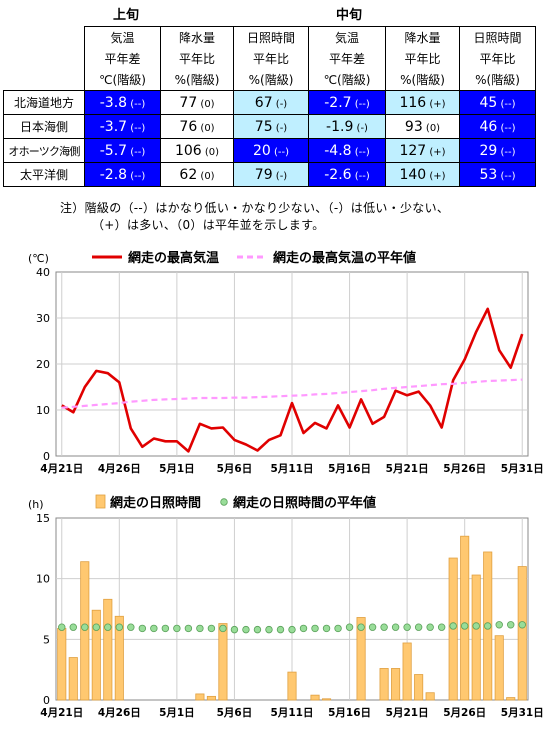  What do you see at coordinates (347, 150) in the screenshot?
I see `table-cell: -4.8 (--)` at bounding box center [347, 150].